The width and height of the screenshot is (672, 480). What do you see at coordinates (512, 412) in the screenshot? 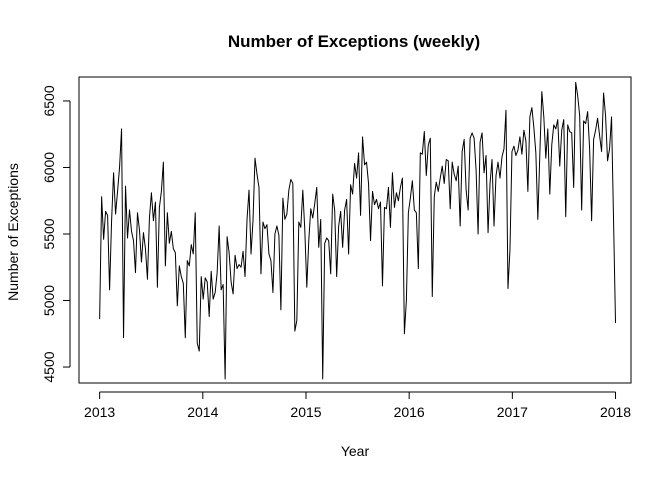
I see `x-tick-label: 2017` at bounding box center [512, 412].